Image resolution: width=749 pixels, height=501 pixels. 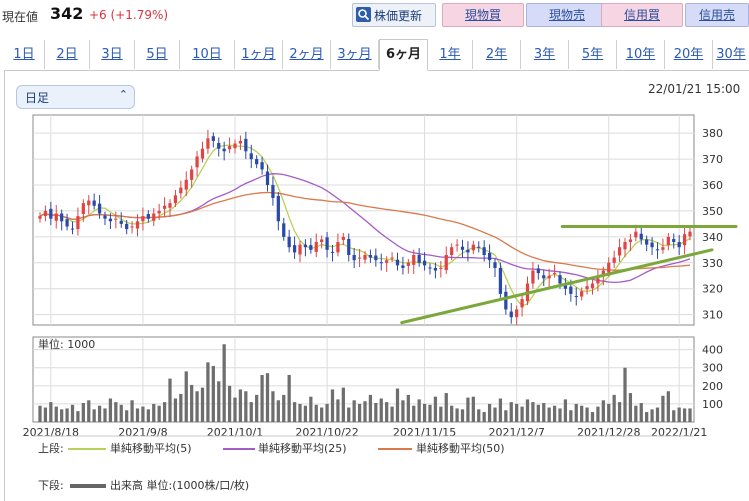 What do you see at coordinates (355, 54) in the screenshot?
I see `tab-3m: 3ヶ月` at bounding box center [355, 54].